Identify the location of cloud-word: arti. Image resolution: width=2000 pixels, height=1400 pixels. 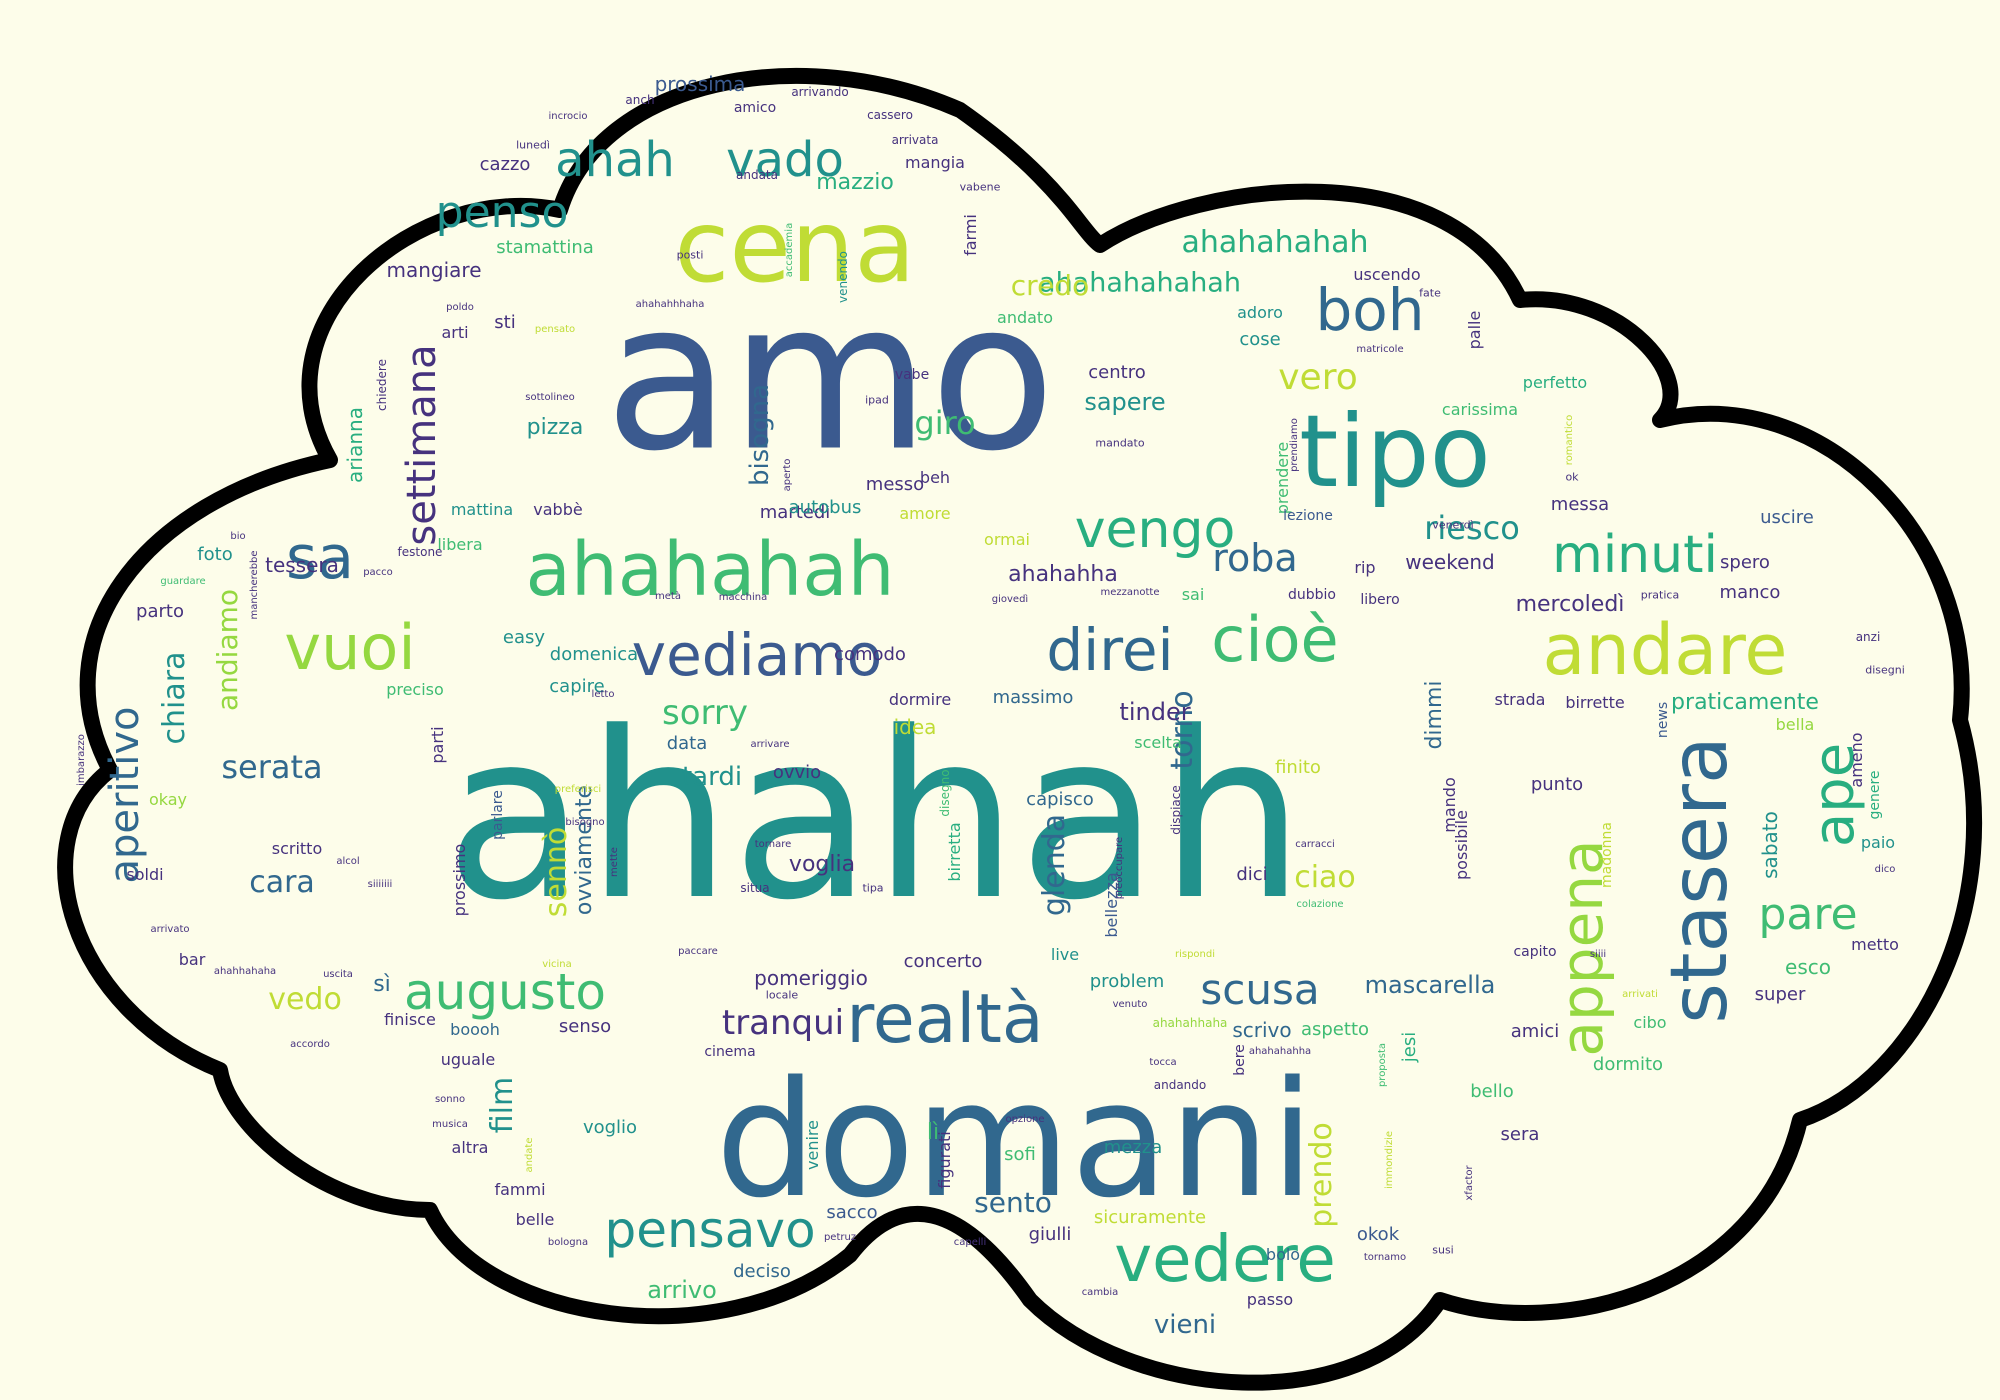
(455, 332).